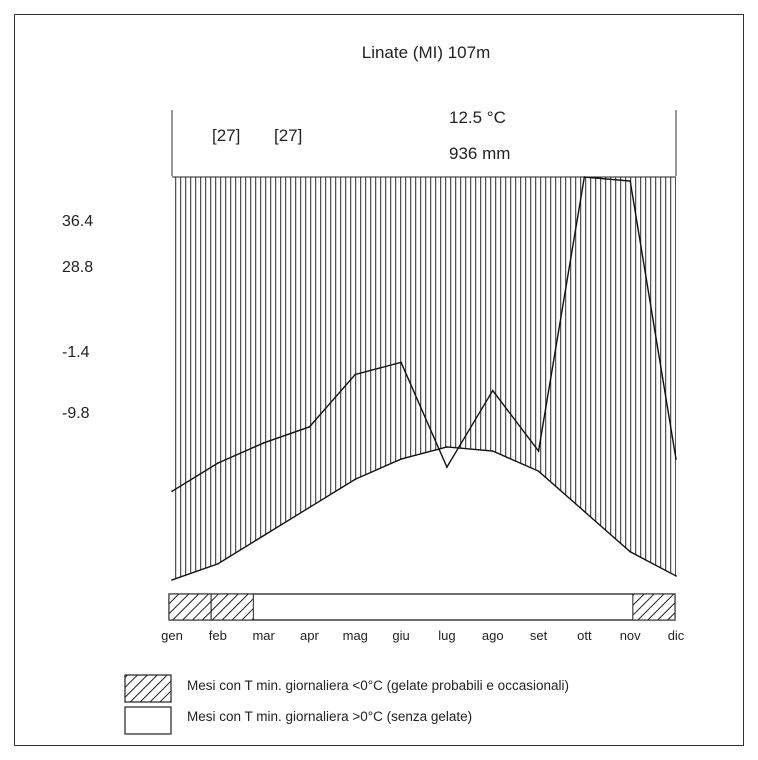  I want to click on month-label: lug, so click(446, 635).